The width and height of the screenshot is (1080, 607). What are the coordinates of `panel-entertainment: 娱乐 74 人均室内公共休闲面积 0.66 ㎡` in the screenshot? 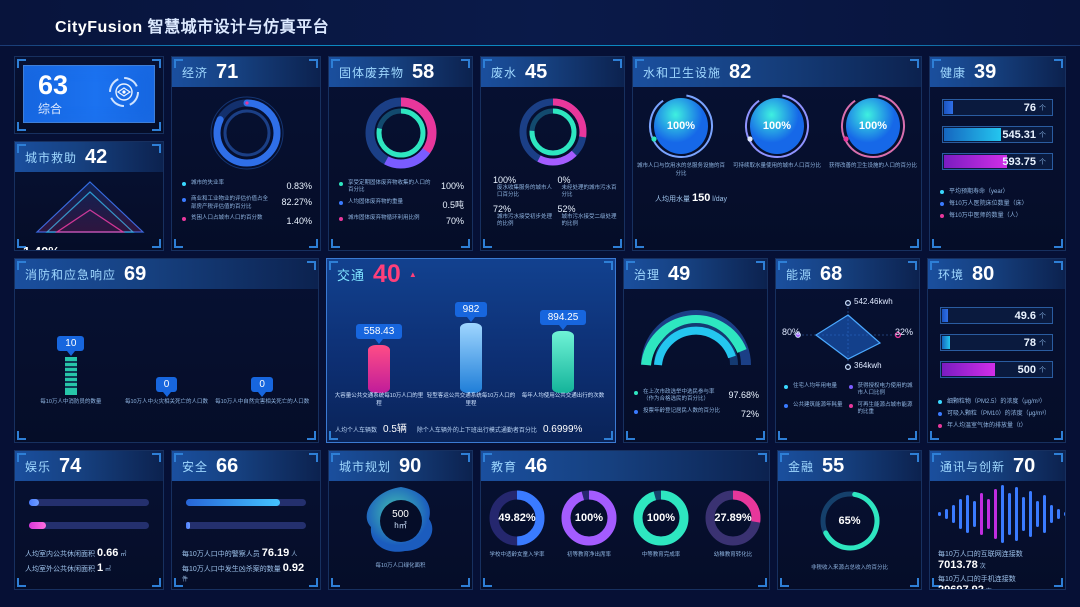 It's located at (89, 520).